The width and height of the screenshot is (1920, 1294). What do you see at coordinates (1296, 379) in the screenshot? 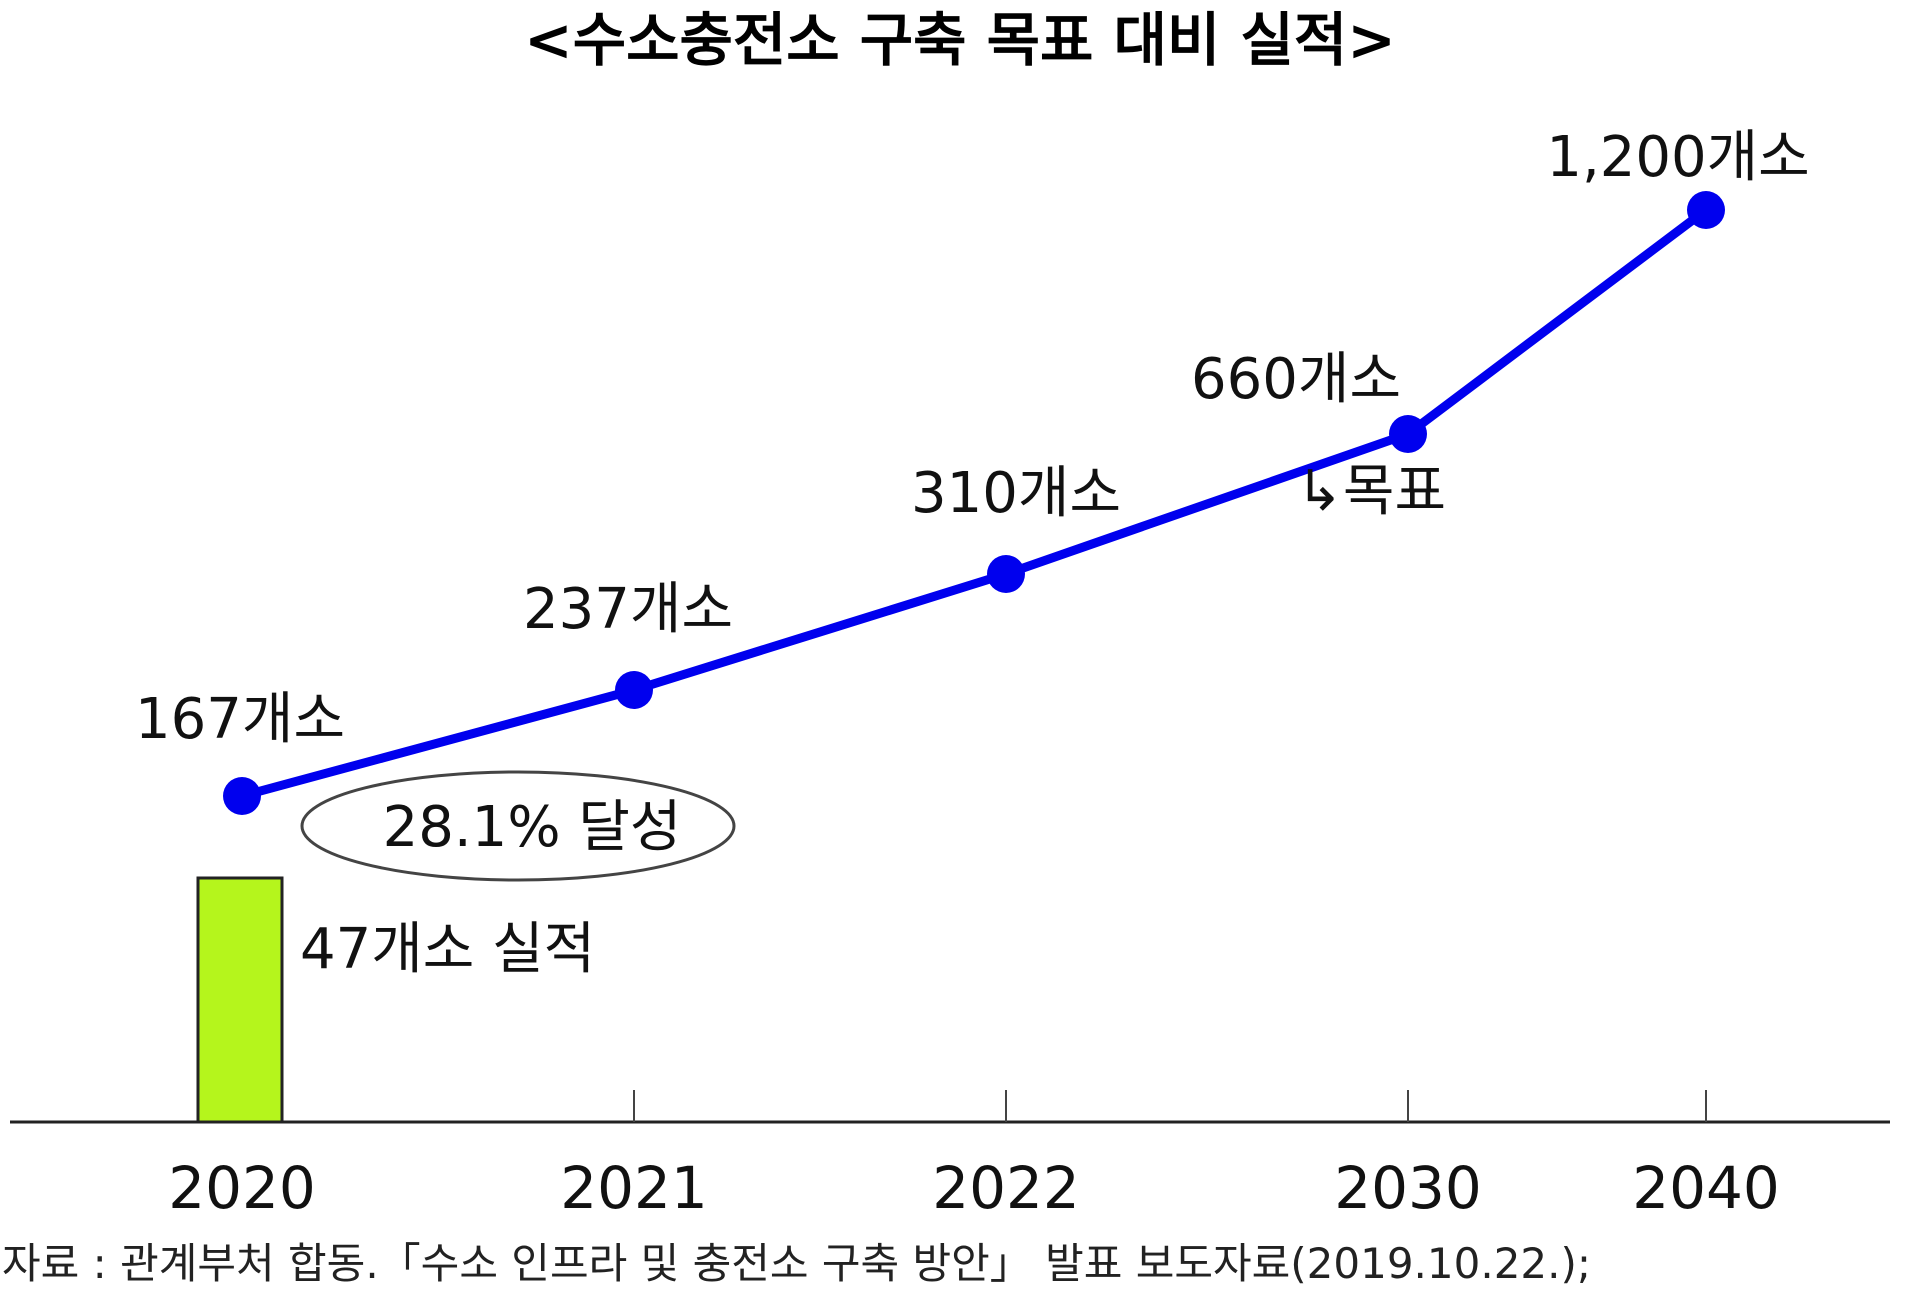
I see `target-label-2030: 660개소` at bounding box center [1296, 379].